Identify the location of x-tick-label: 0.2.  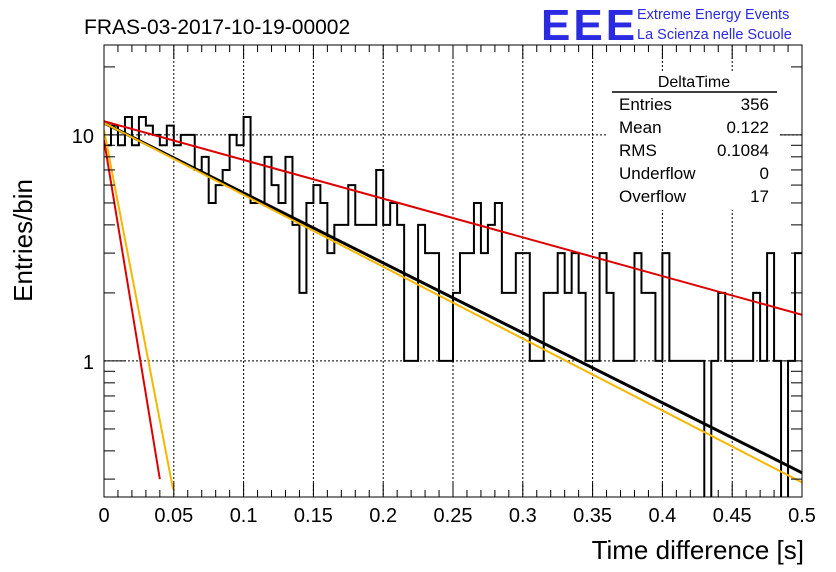
(383, 516).